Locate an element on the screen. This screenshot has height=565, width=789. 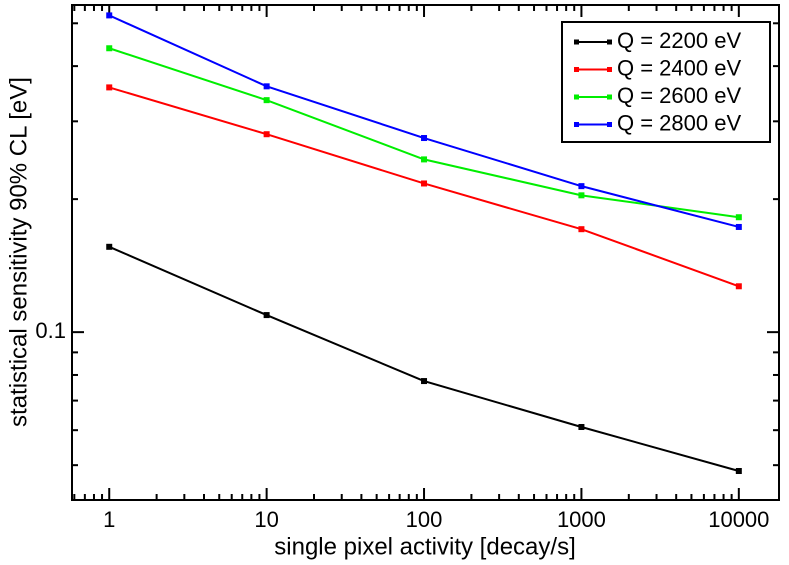
legend-label: Q = 2200 eV is located at coordinates (679, 40).